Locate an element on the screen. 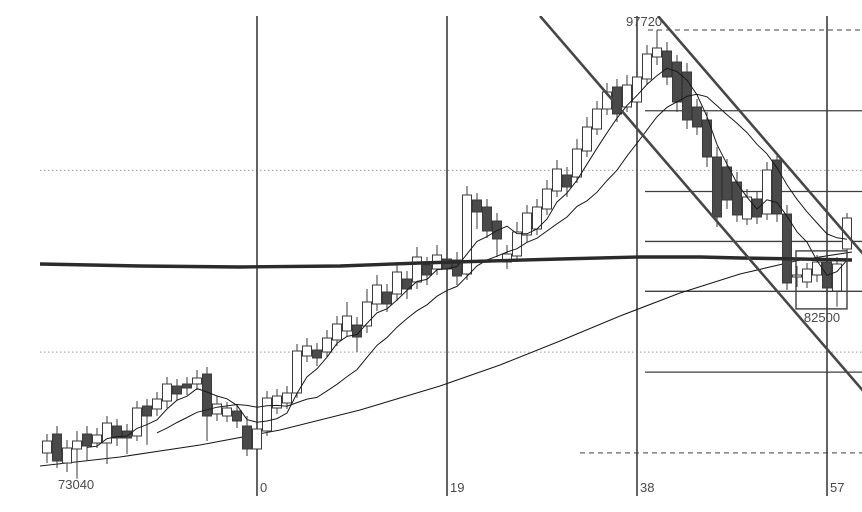 The image size is (862, 512). trendline-inner is located at coordinates (759, 157).